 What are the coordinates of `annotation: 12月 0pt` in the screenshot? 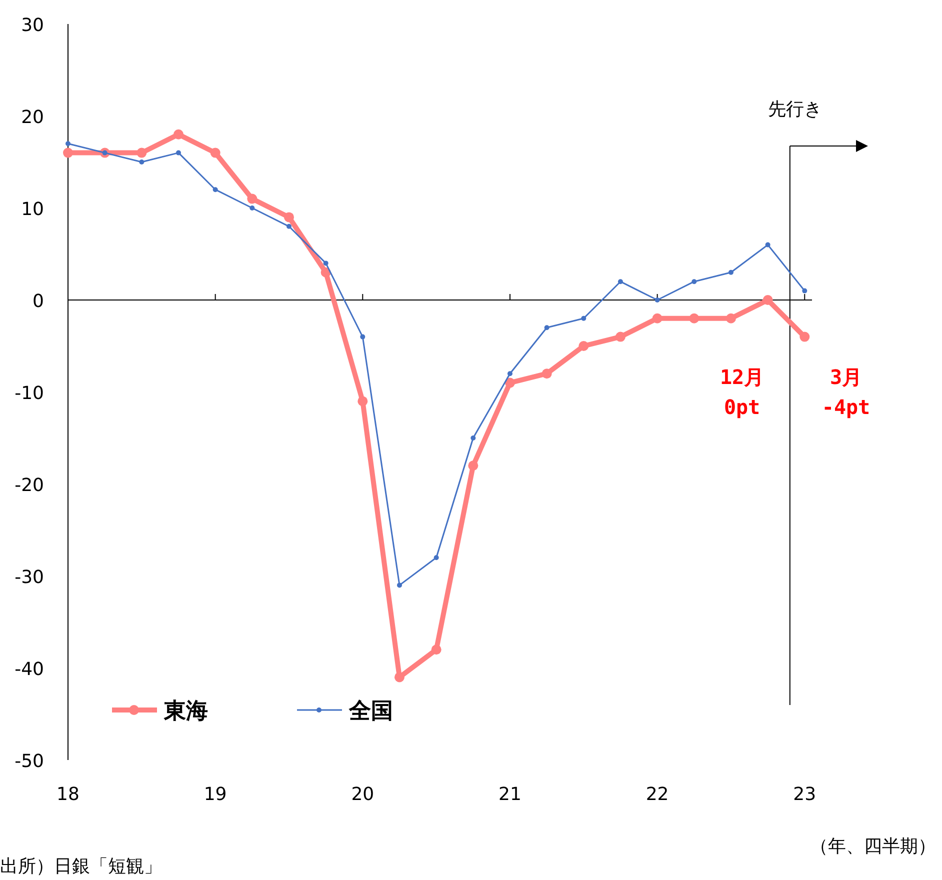 It's located at (742, 392).